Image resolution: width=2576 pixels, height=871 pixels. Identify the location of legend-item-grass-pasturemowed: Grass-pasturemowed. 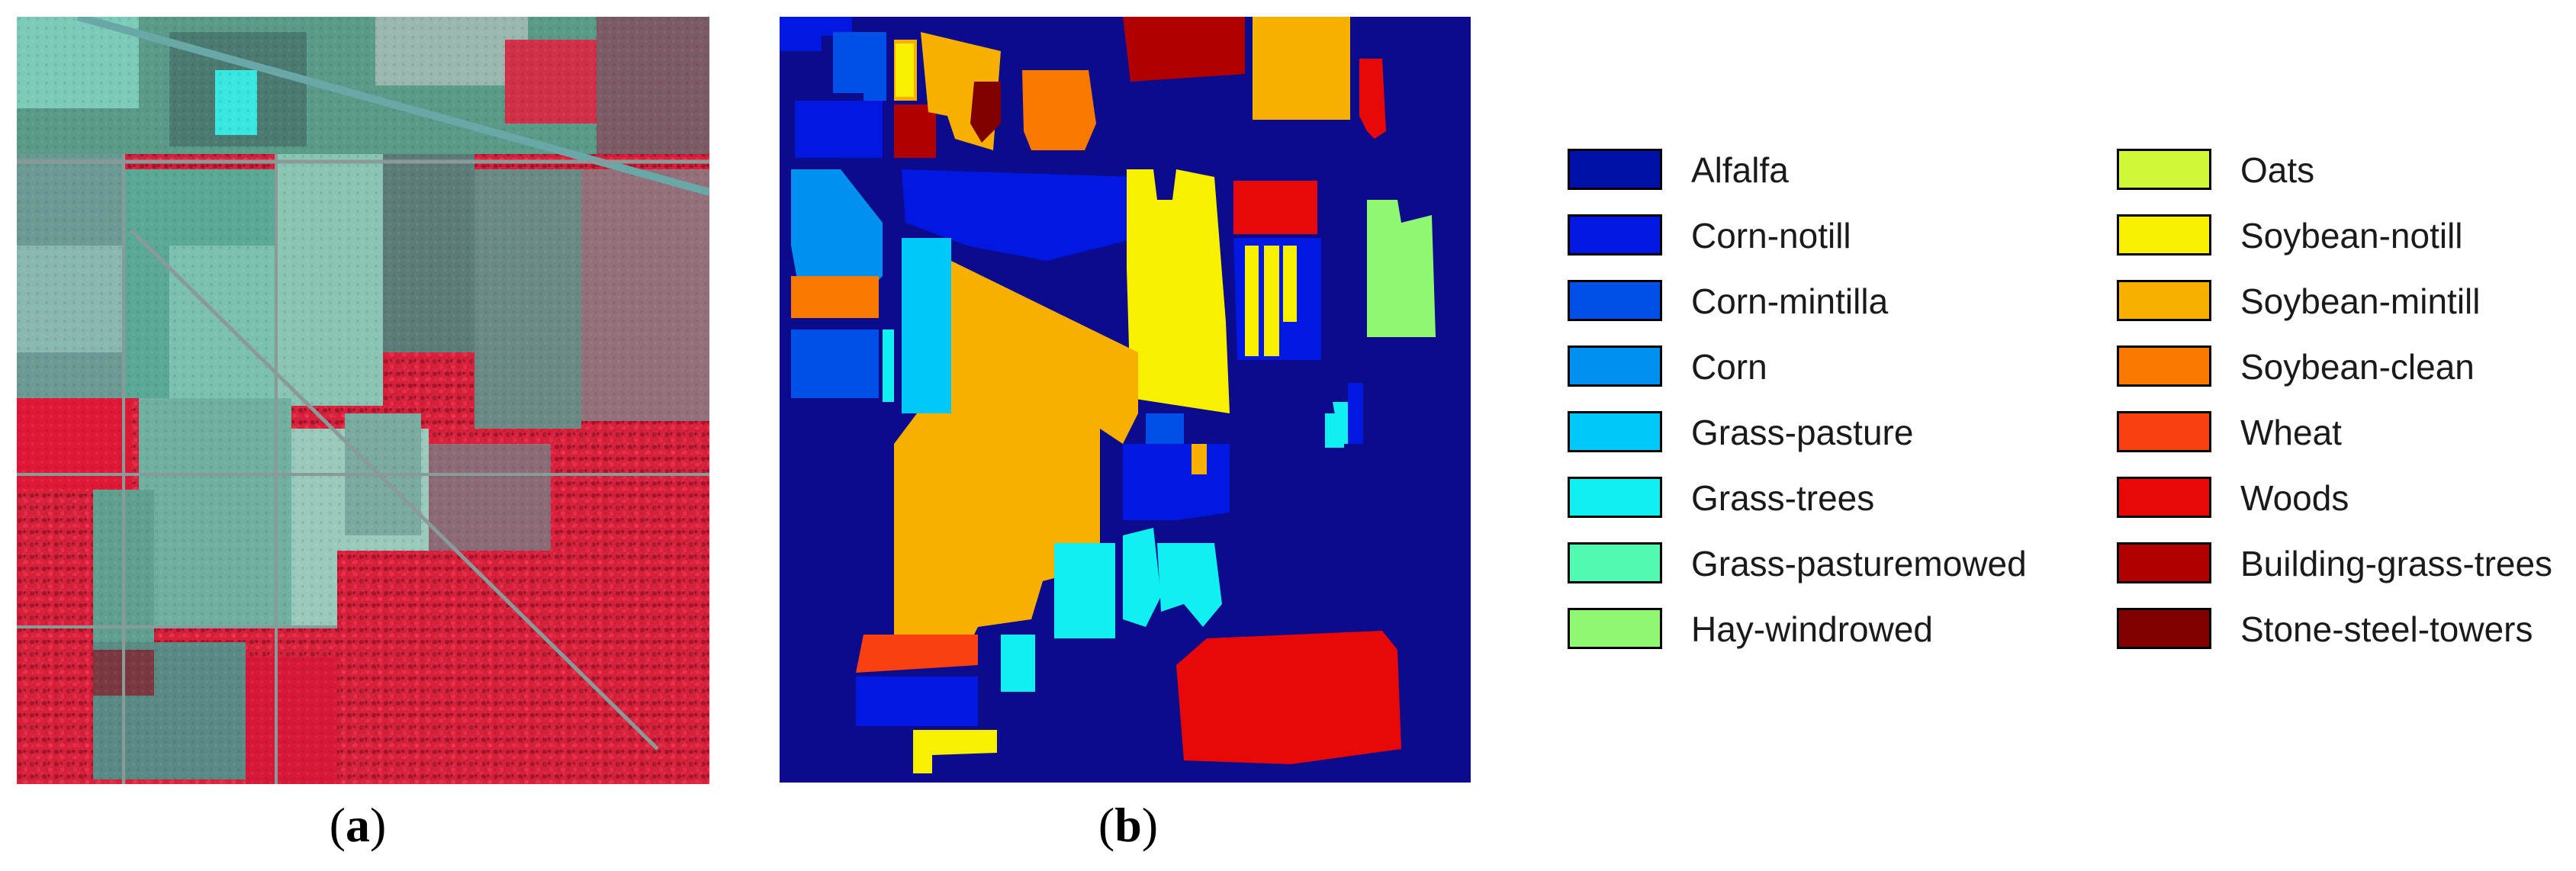
(1805, 562).